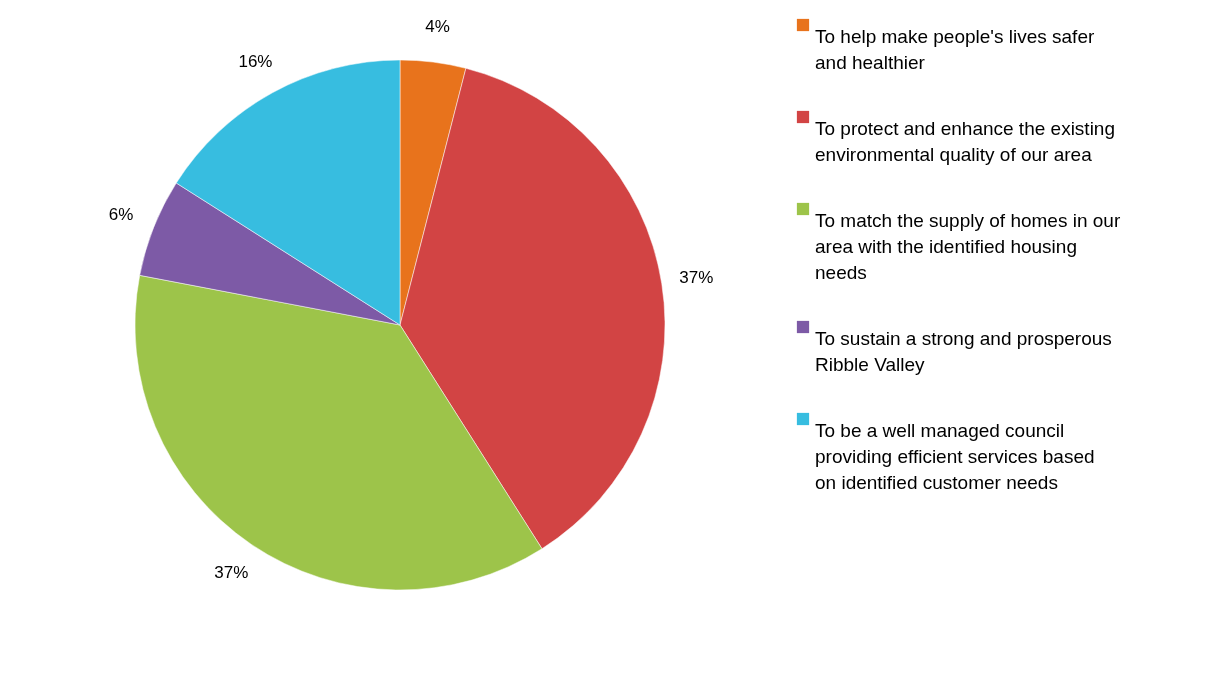  I want to click on legend-label: To sustain a strong and prosperous Ribble Valley, so click(963, 351).